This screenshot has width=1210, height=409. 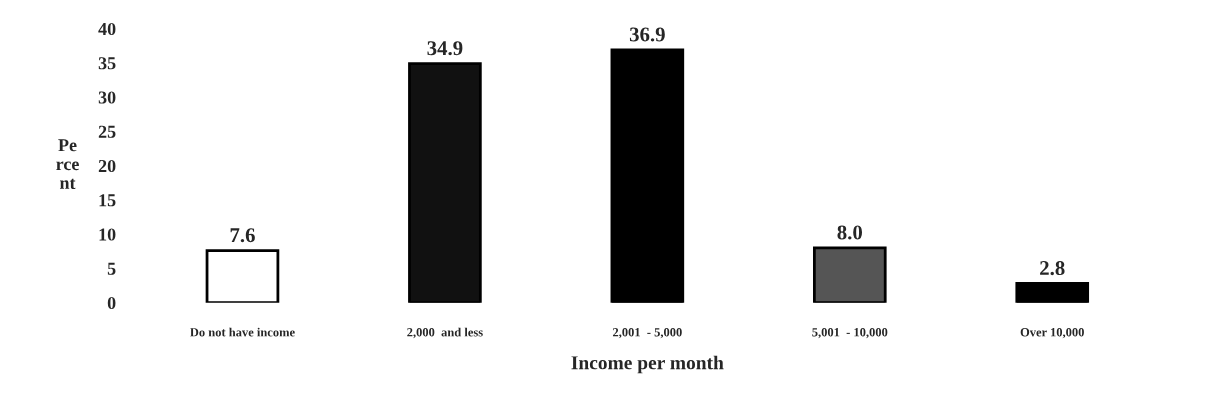 I want to click on data-label: 7.6, so click(x=242, y=235).